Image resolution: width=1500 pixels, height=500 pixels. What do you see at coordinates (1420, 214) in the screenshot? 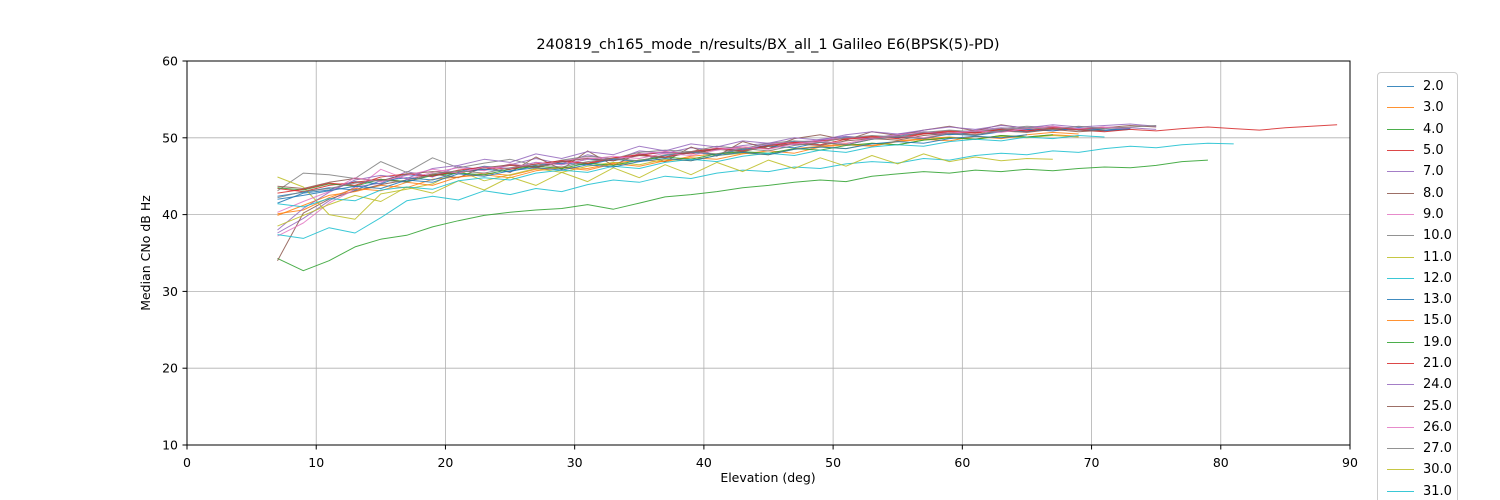
I see `legend-item: 9.0` at bounding box center [1420, 214].